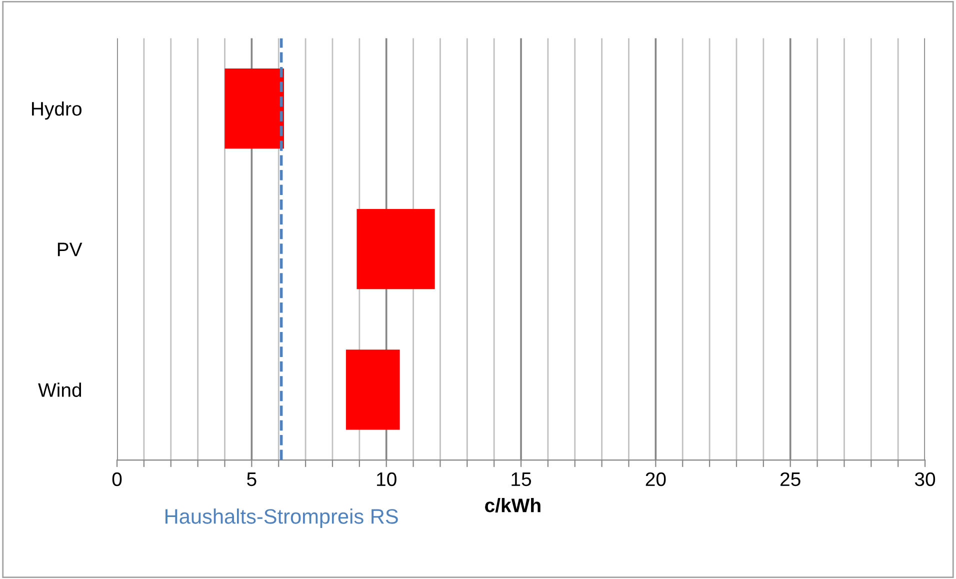 The height and width of the screenshot is (579, 956). Describe the element at coordinates (251, 479) in the screenshot. I see `x-tick-label: 5` at that location.